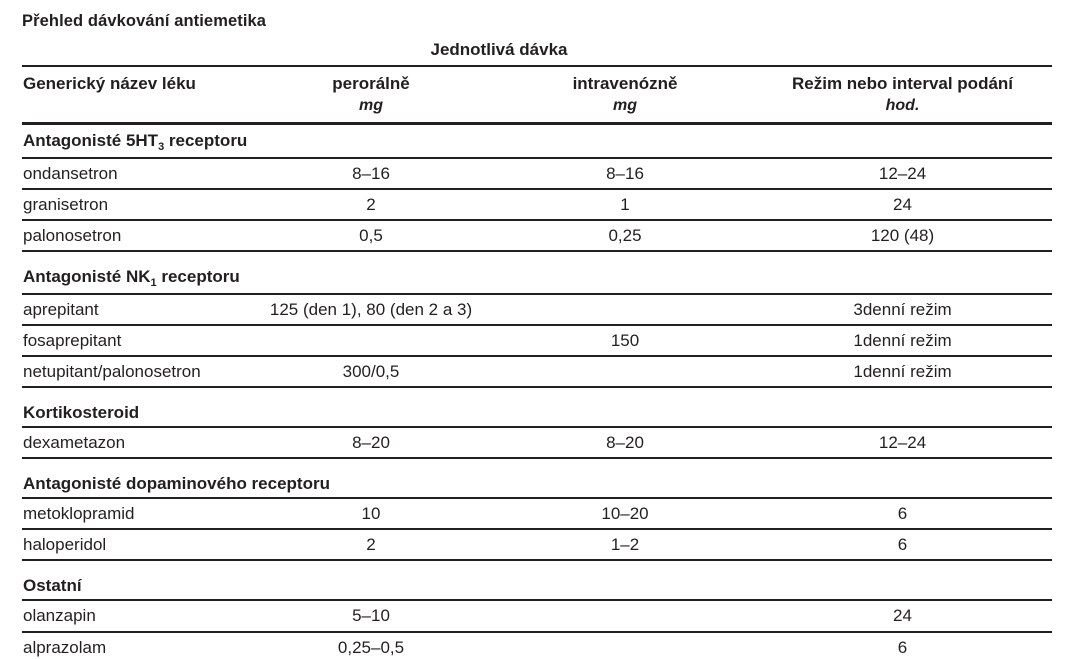 The image size is (1078, 659). I want to click on section-title: Kortikosteroid, so click(537, 413).